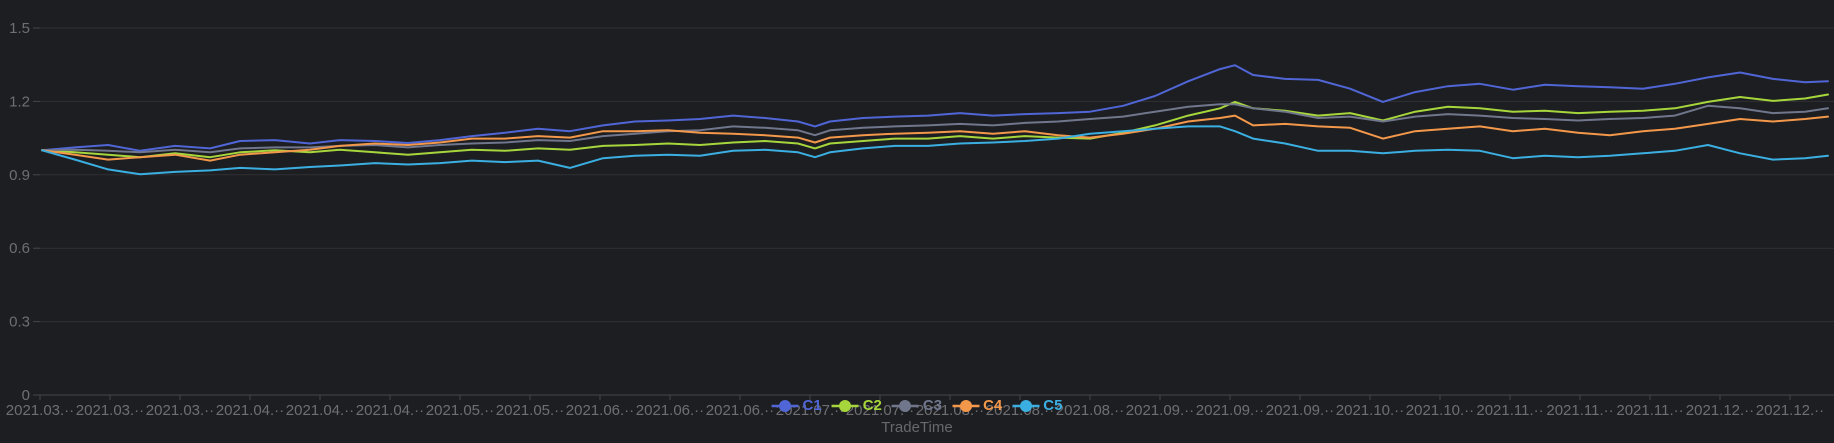 The width and height of the screenshot is (1834, 443). I want to click on legend-item-C1: C1, so click(796, 405).